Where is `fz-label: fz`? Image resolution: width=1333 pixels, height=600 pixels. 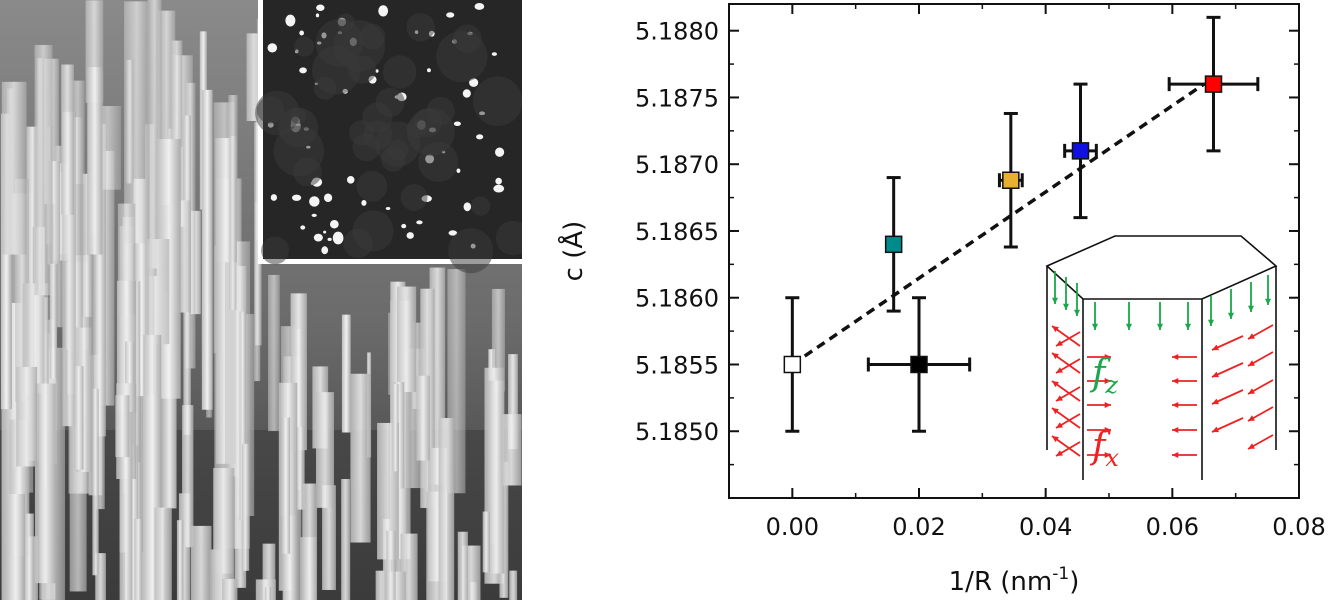 fz-label: fz is located at coordinates (1103, 376).